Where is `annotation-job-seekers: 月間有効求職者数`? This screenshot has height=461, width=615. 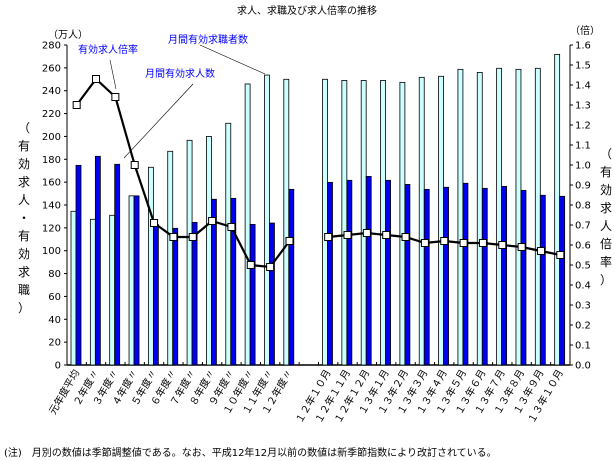
annotation-job-seekers: 月間有効求職者数 is located at coordinates (208, 39).